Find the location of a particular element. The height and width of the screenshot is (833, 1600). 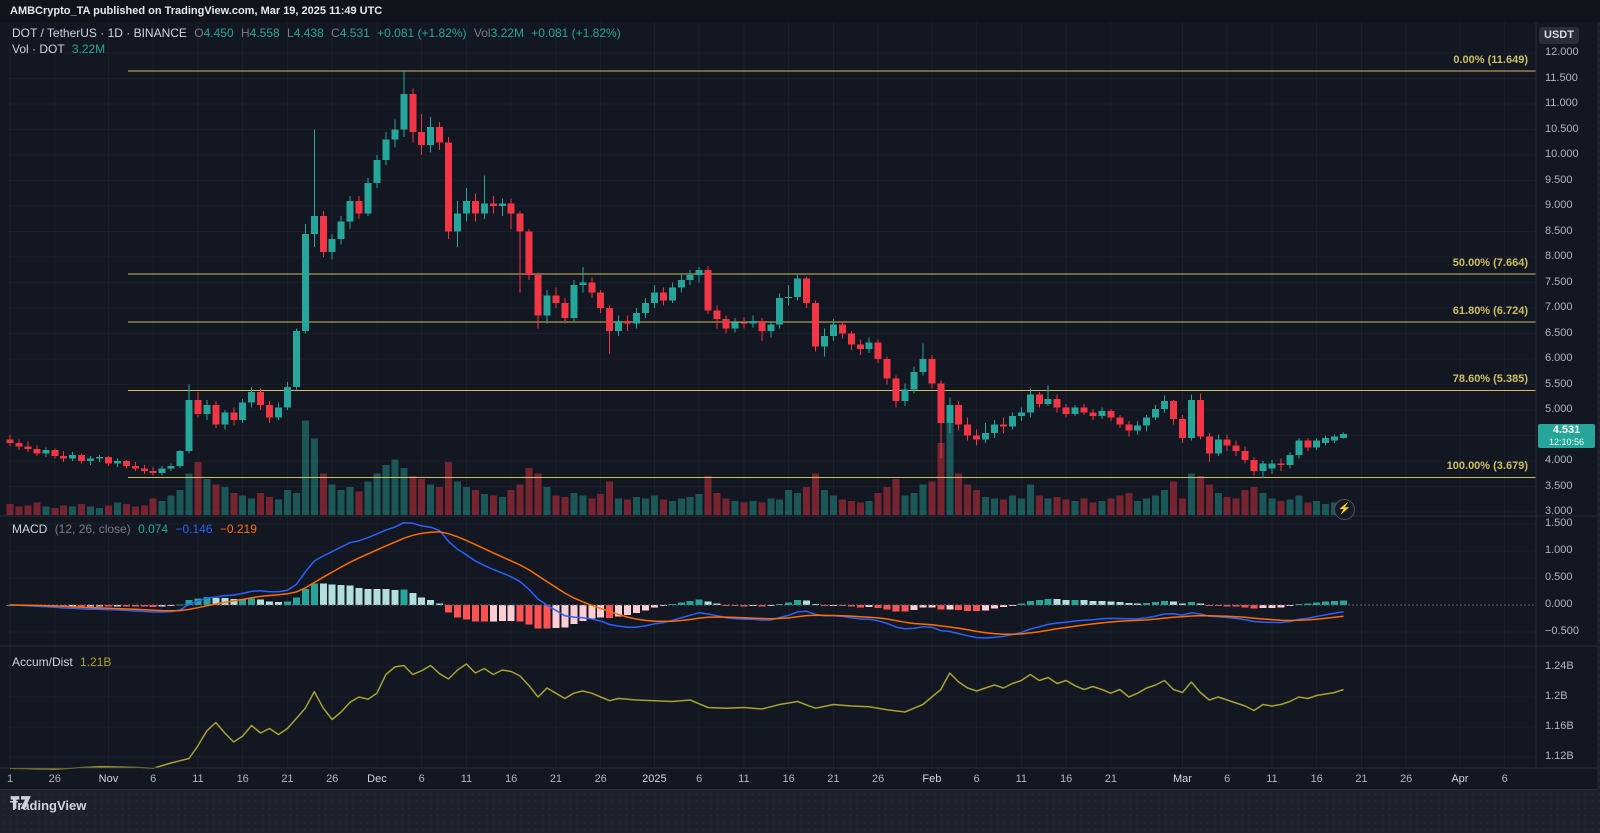

low-label: L is located at coordinates (290, 33).